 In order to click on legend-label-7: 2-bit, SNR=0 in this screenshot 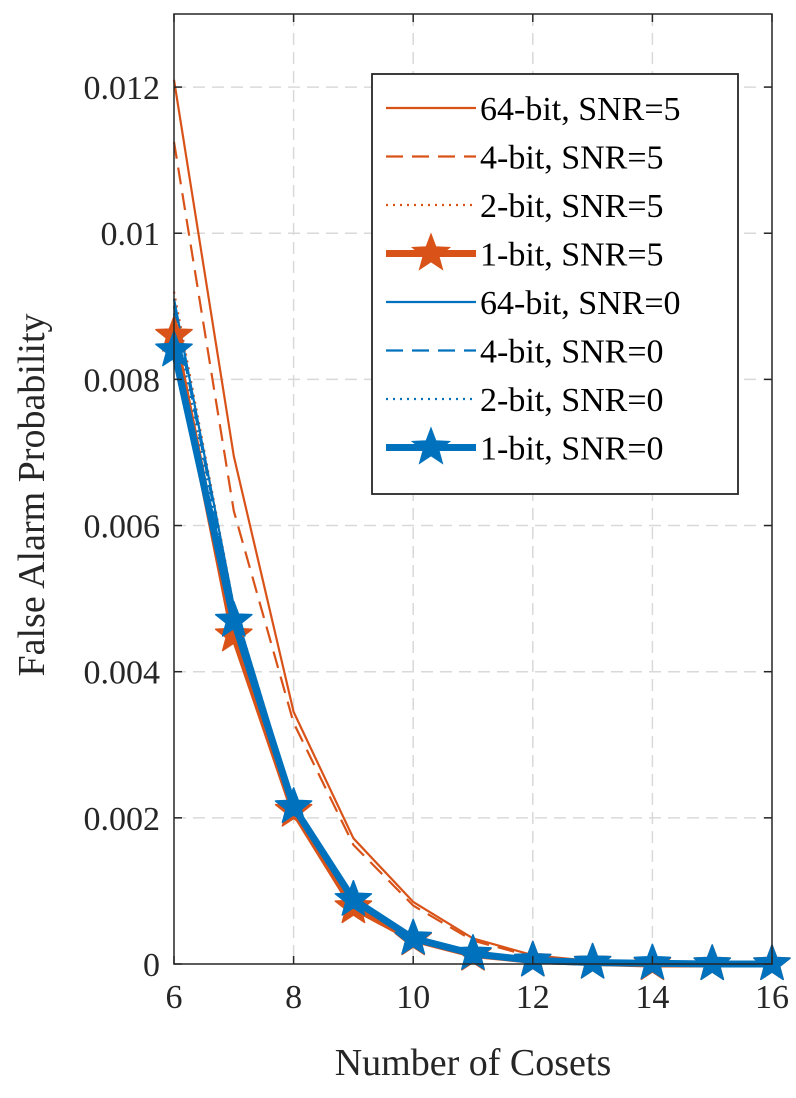, I will do `click(572, 400)`.